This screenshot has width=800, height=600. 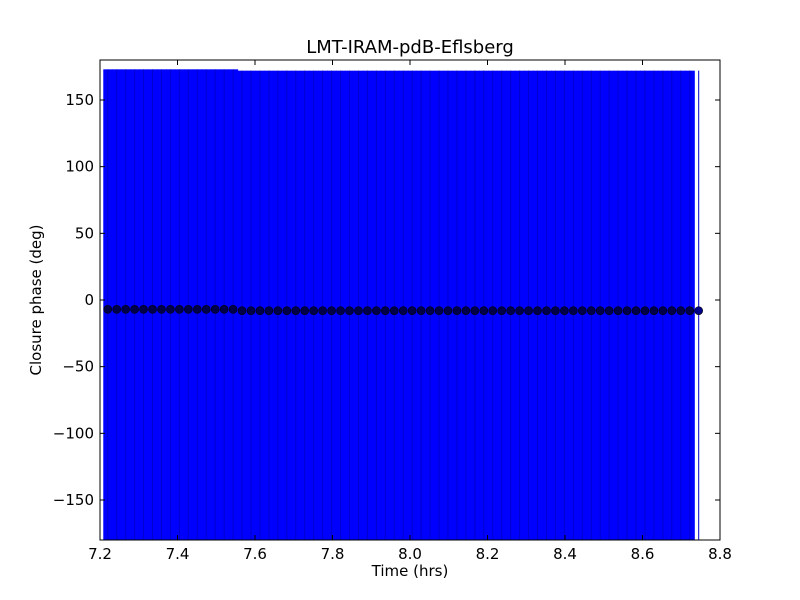 What do you see at coordinates (410, 554) in the screenshot?
I see `x-tick-label: 8.0` at bounding box center [410, 554].